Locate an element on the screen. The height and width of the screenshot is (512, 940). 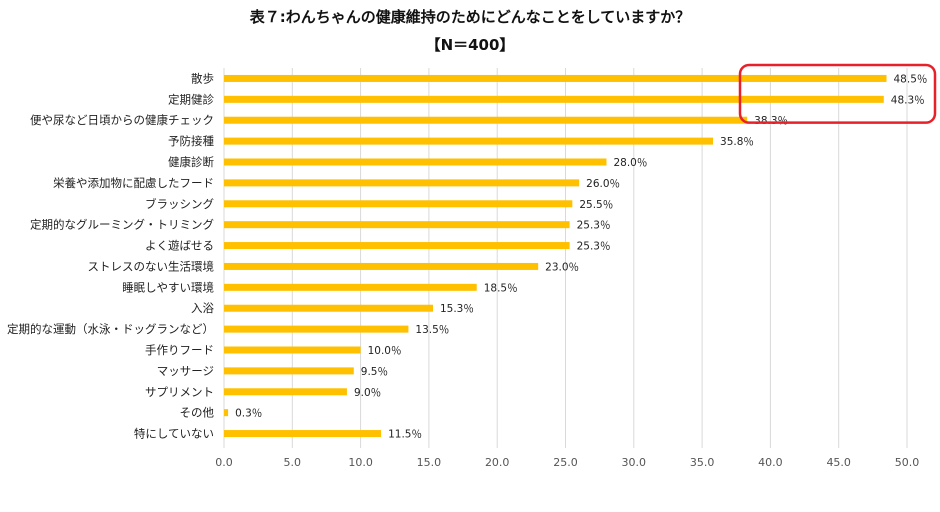
data-label: 18.5％ is located at coordinates (501, 288).